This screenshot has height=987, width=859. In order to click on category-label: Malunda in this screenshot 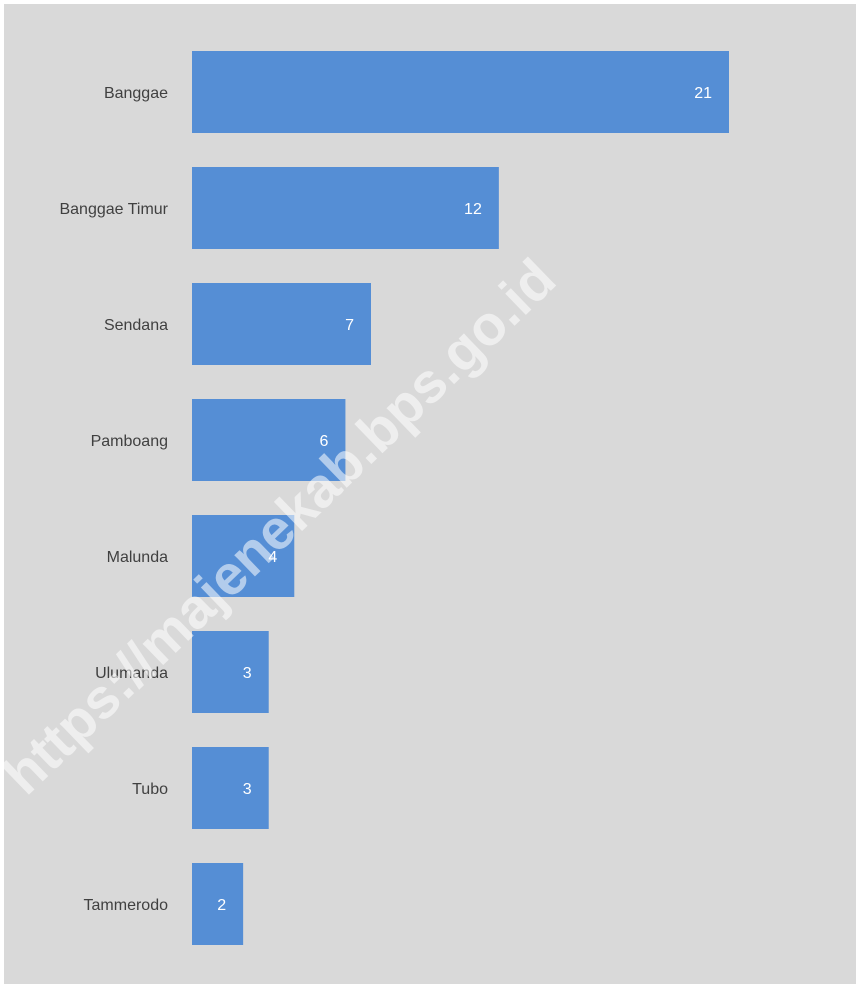, I will do `click(137, 557)`.